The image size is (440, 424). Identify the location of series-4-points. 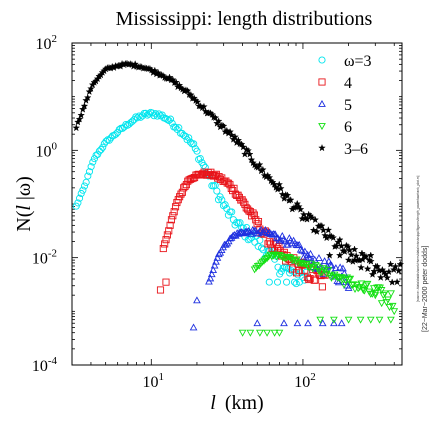
(318, 294).